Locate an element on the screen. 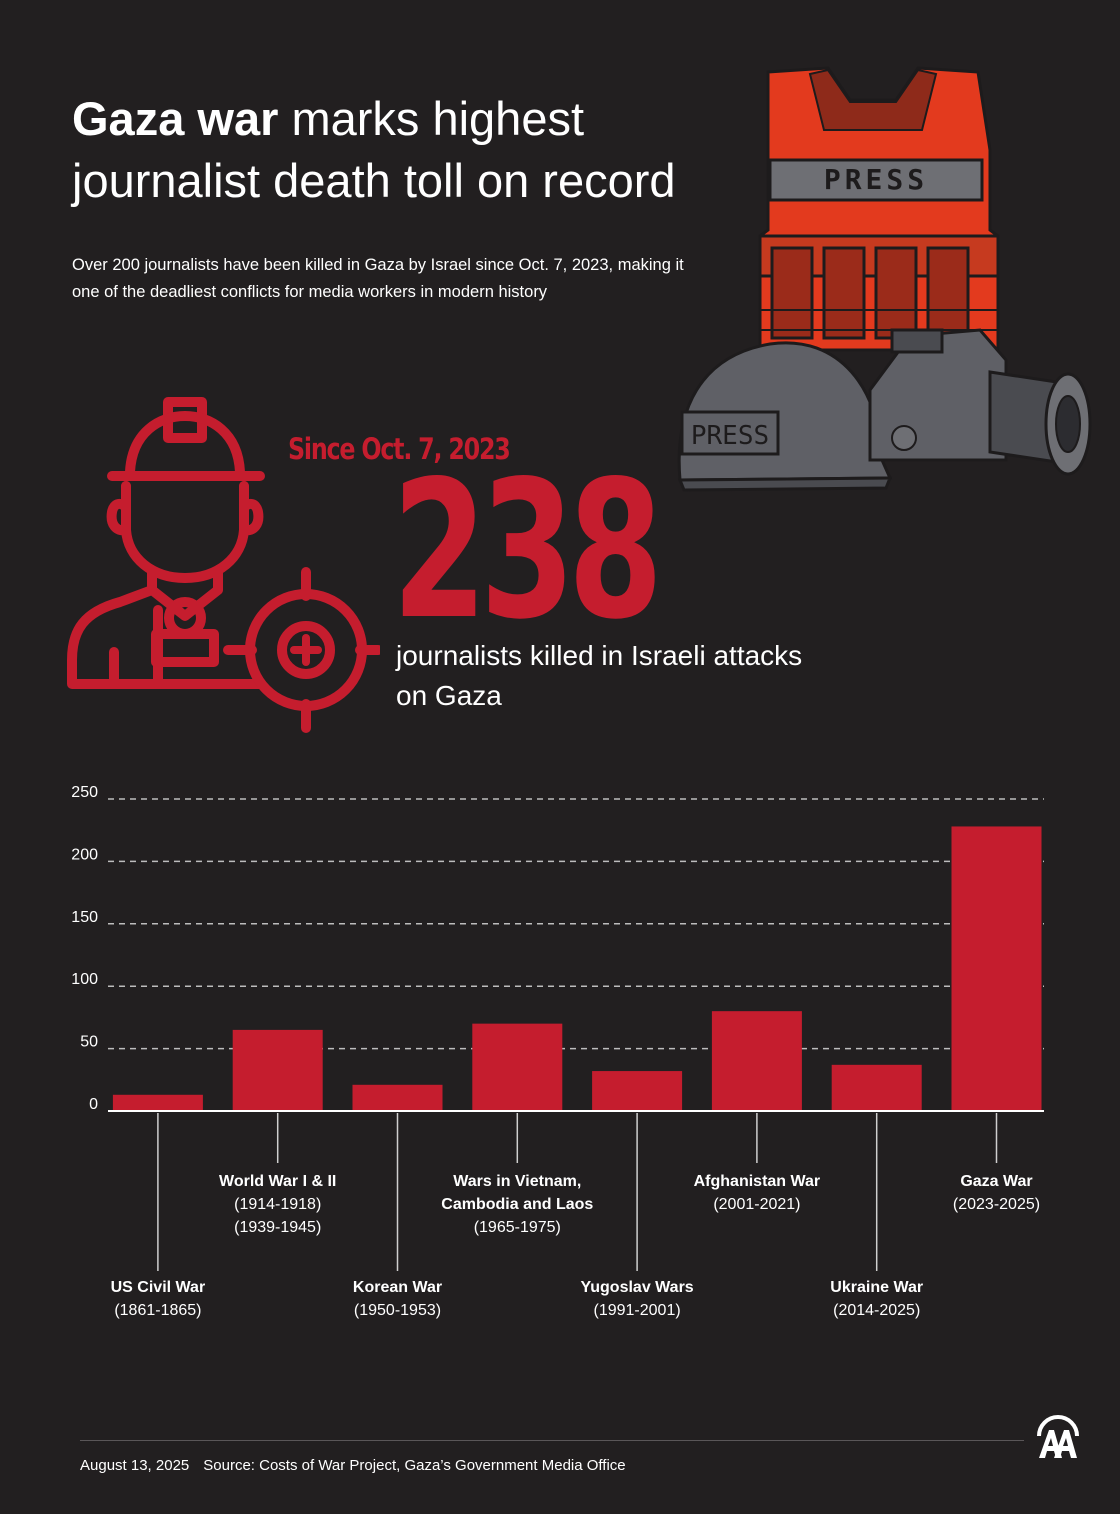  title-bold: Gaza war is located at coordinates (175, 118).